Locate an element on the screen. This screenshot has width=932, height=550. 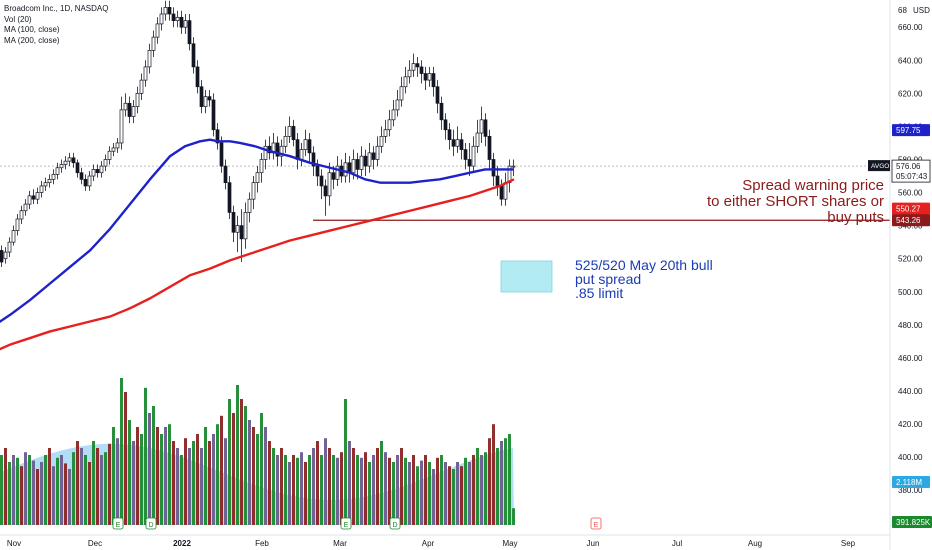
ma100-price-tag: 597.75 is located at coordinates (908, 130).